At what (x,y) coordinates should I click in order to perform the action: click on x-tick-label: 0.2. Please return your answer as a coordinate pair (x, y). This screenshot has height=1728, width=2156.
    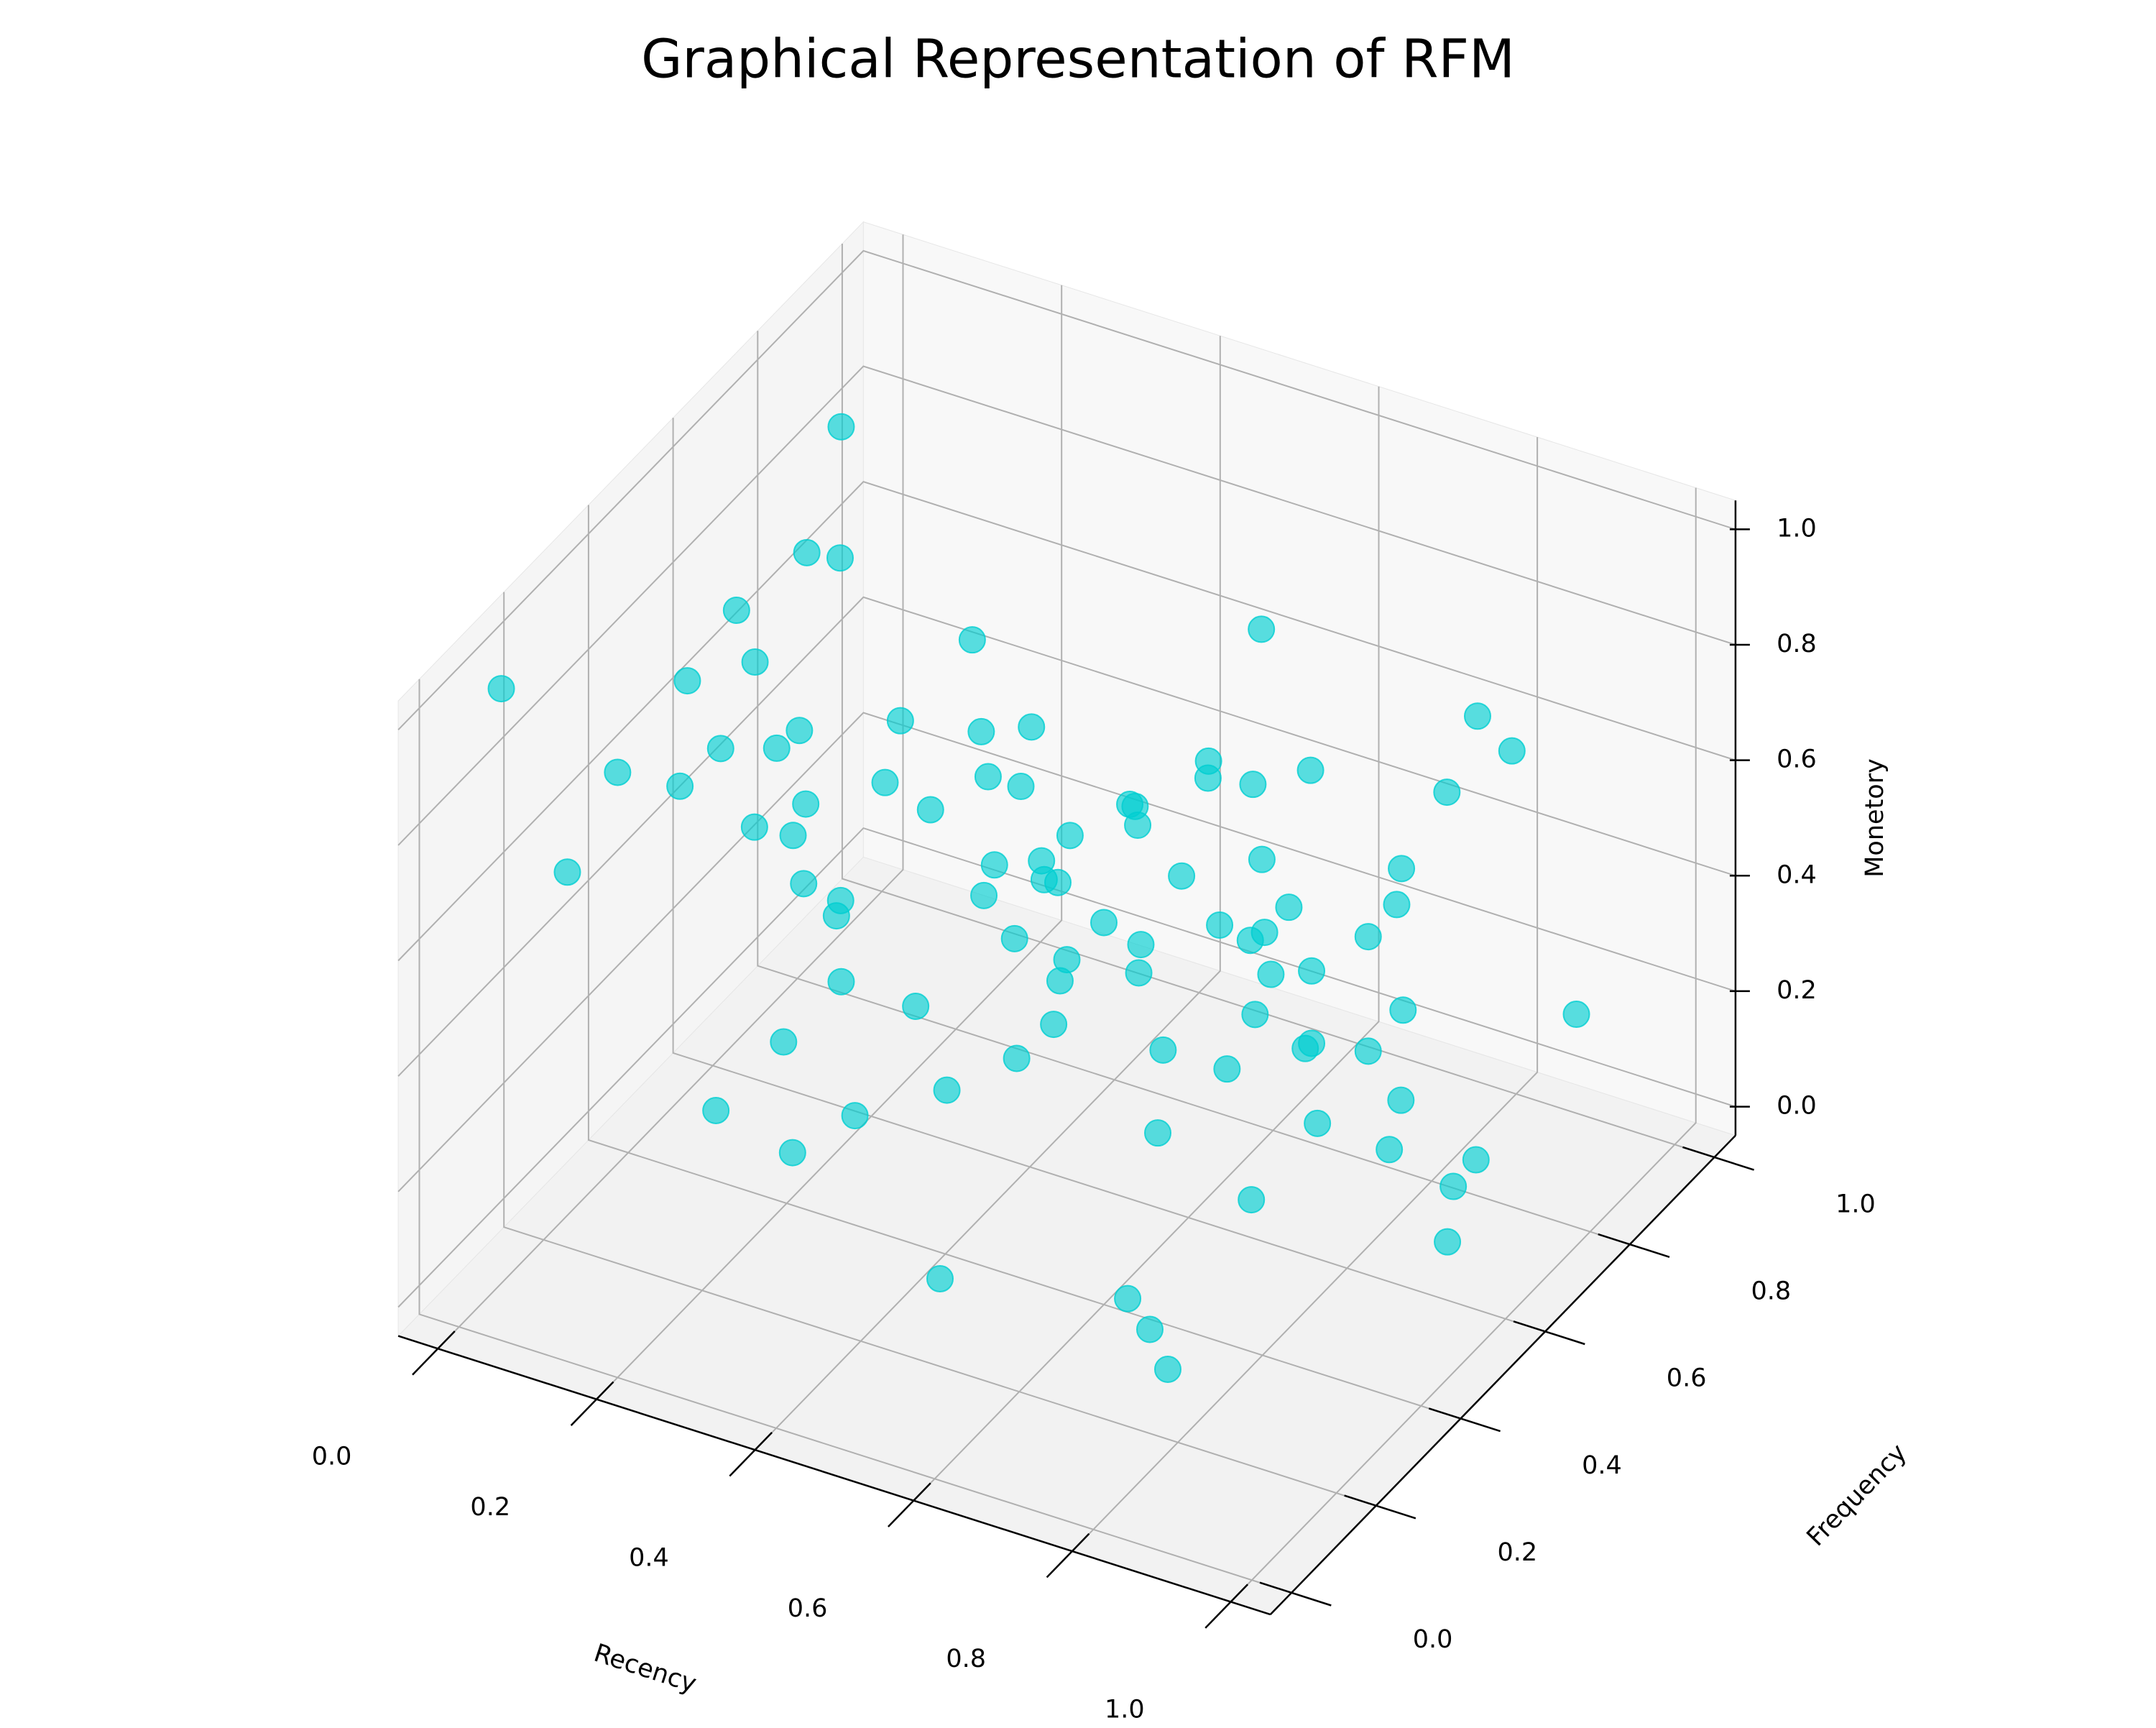
    Looking at the image, I should click on (490, 1508).